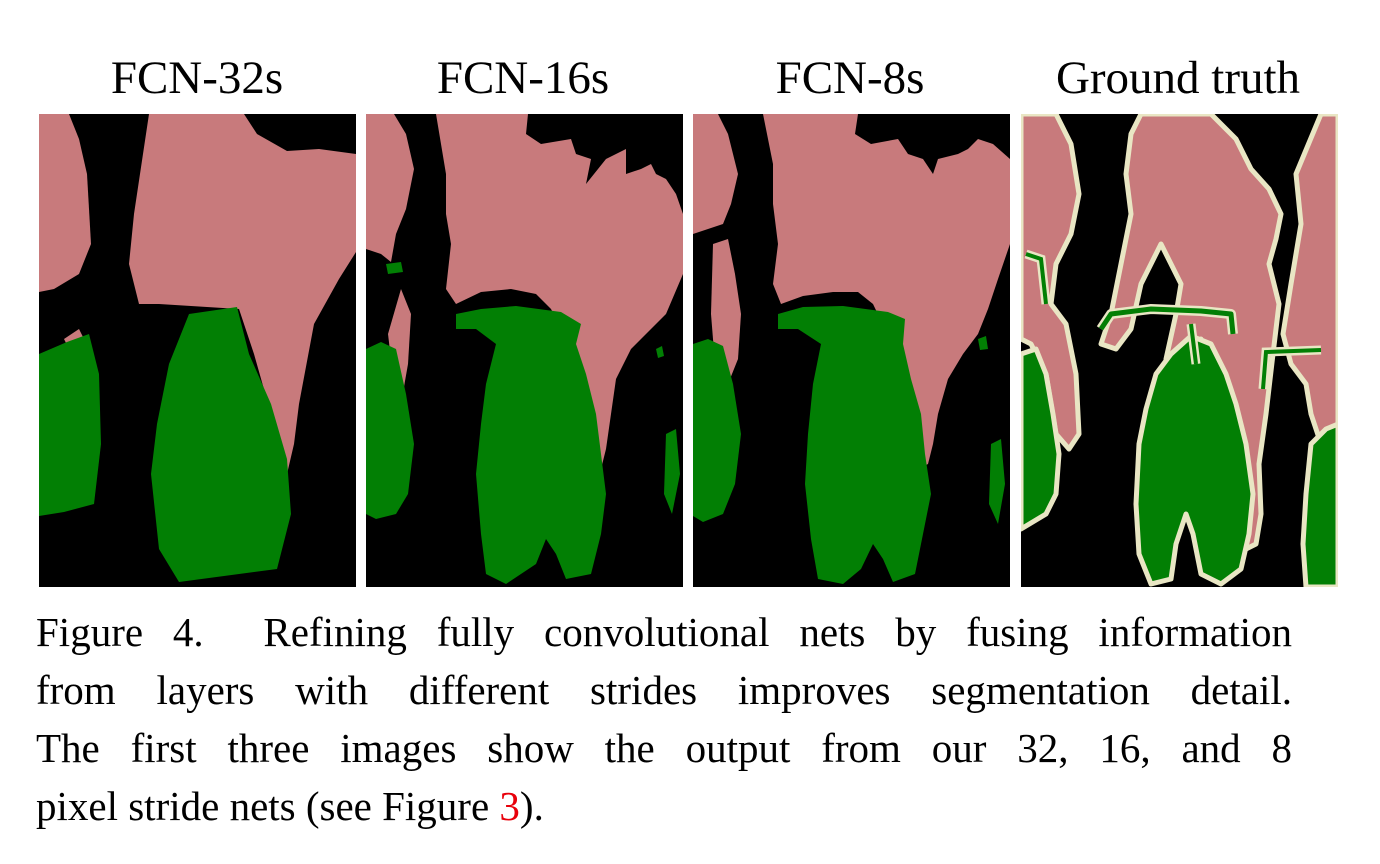 This screenshot has width=1380, height=864. What do you see at coordinates (531, 806) in the screenshot?
I see `caption-text-4-end: ).` at bounding box center [531, 806].